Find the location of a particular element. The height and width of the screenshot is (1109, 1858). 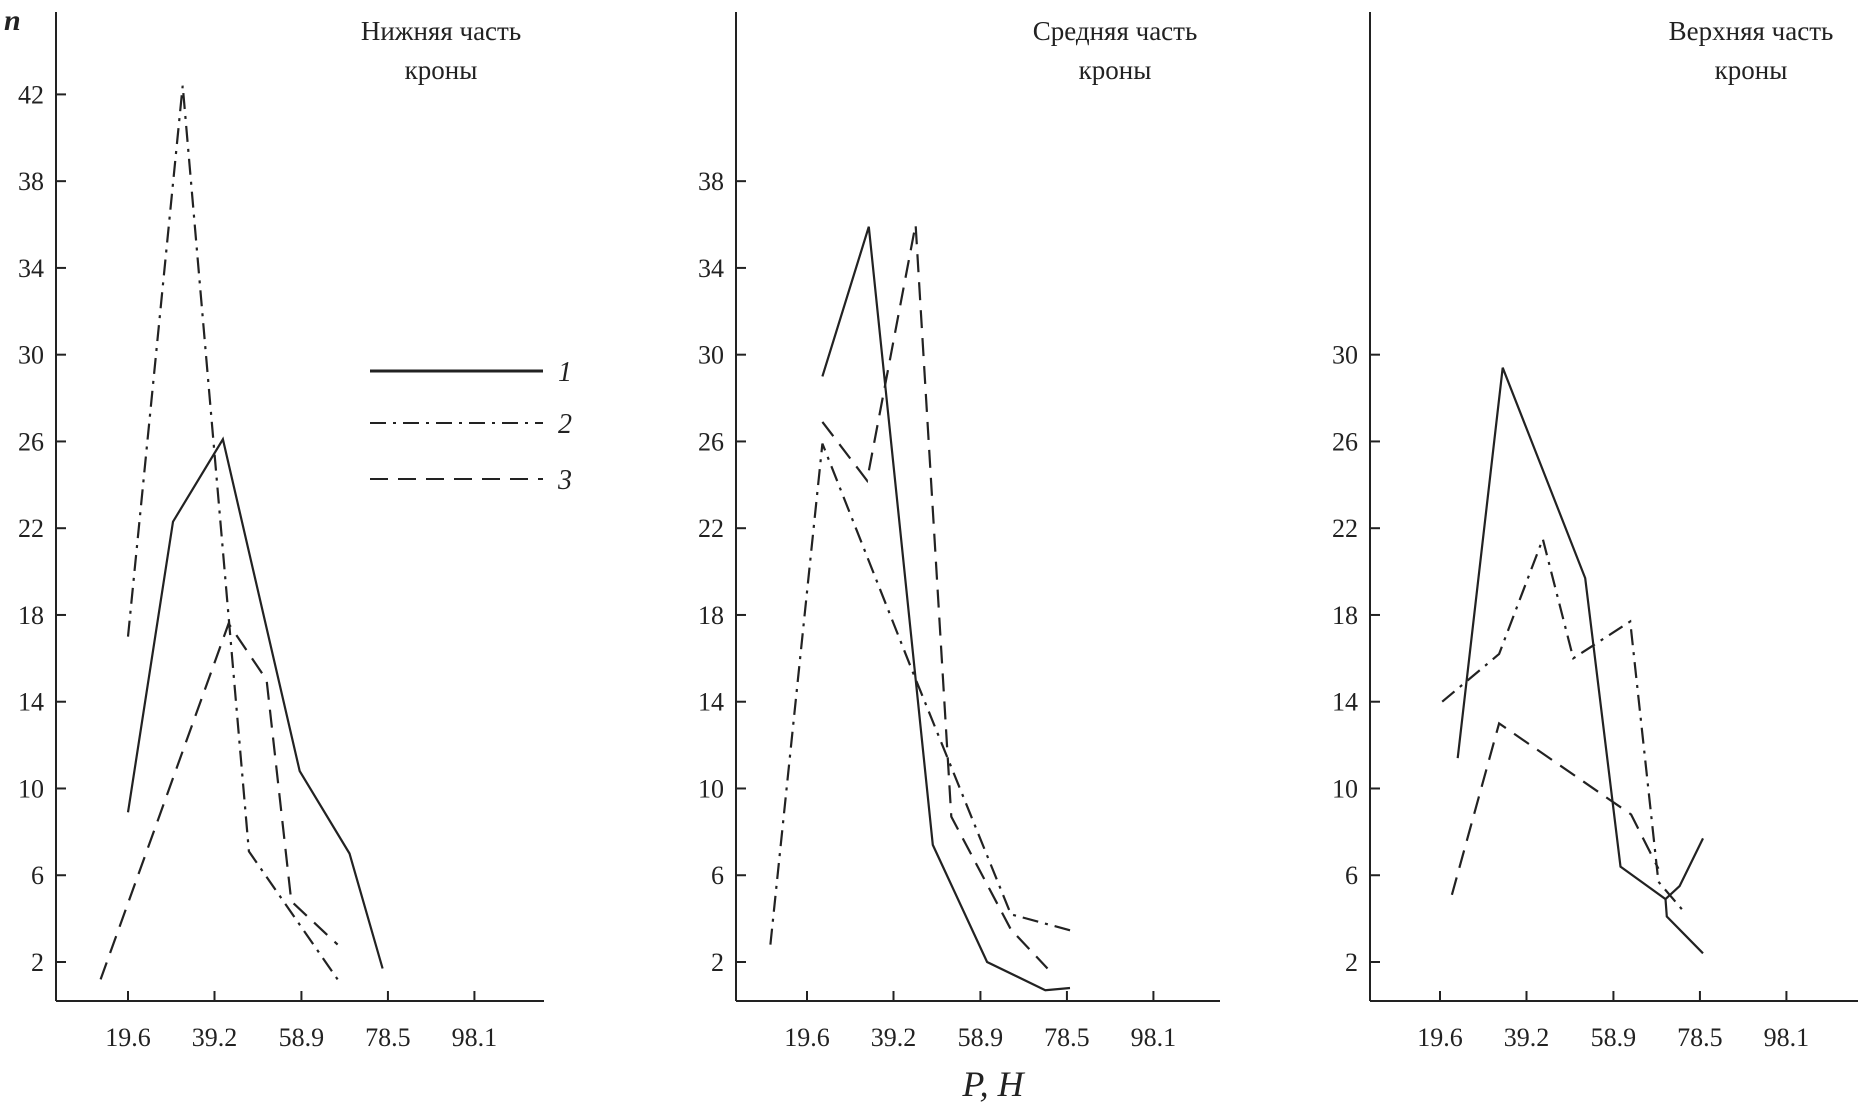

legend-label-2: 2 is located at coordinates (565, 424).